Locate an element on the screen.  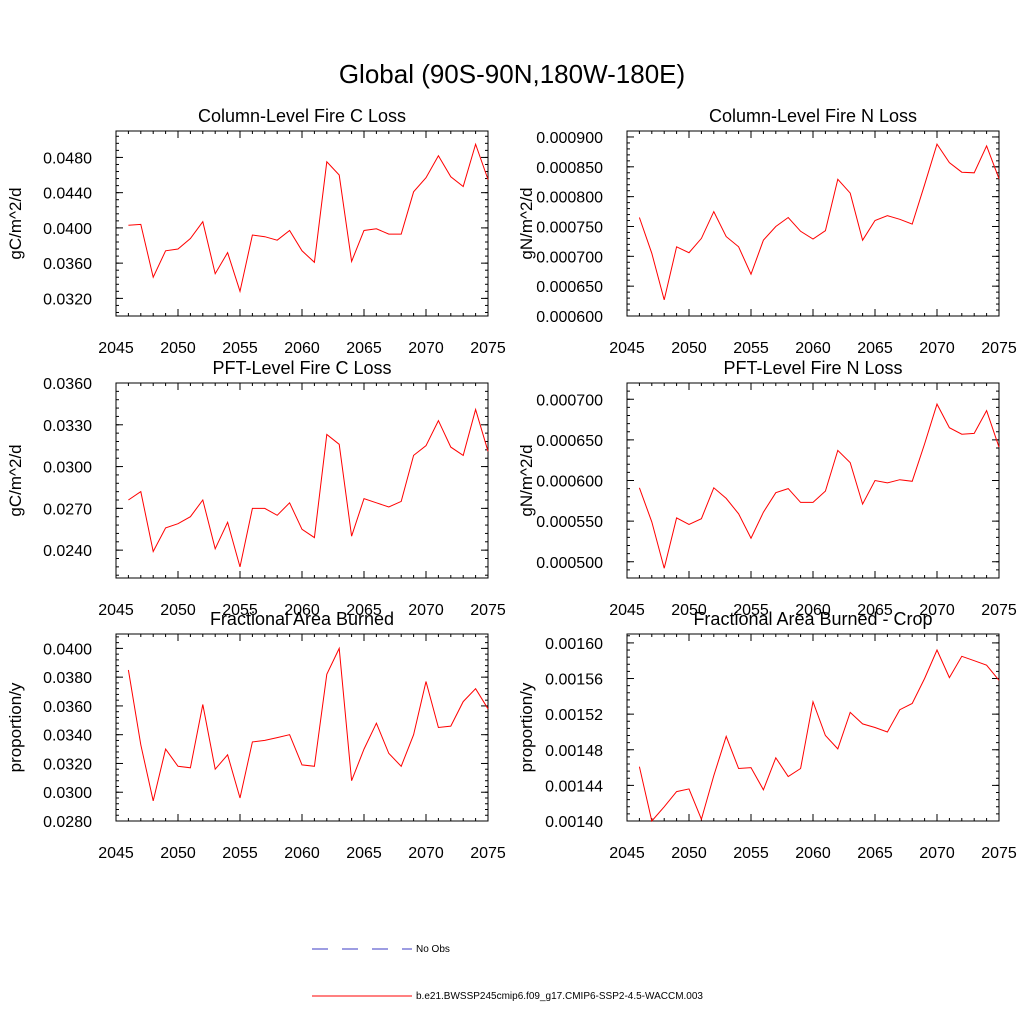
y-tick-label: 0.00152 is located at coordinates (574, 715).